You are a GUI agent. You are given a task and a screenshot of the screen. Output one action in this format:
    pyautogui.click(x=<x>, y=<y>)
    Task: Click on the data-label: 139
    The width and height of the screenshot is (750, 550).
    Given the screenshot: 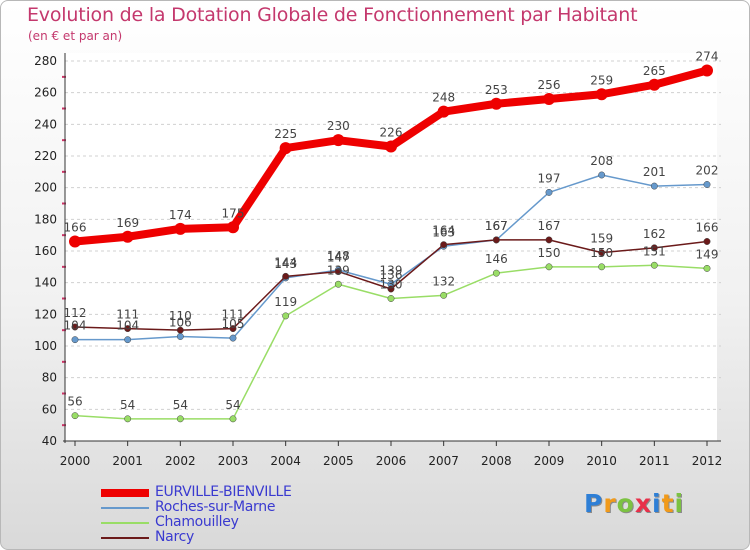 What is the action you would take?
    pyautogui.click(x=391, y=270)
    